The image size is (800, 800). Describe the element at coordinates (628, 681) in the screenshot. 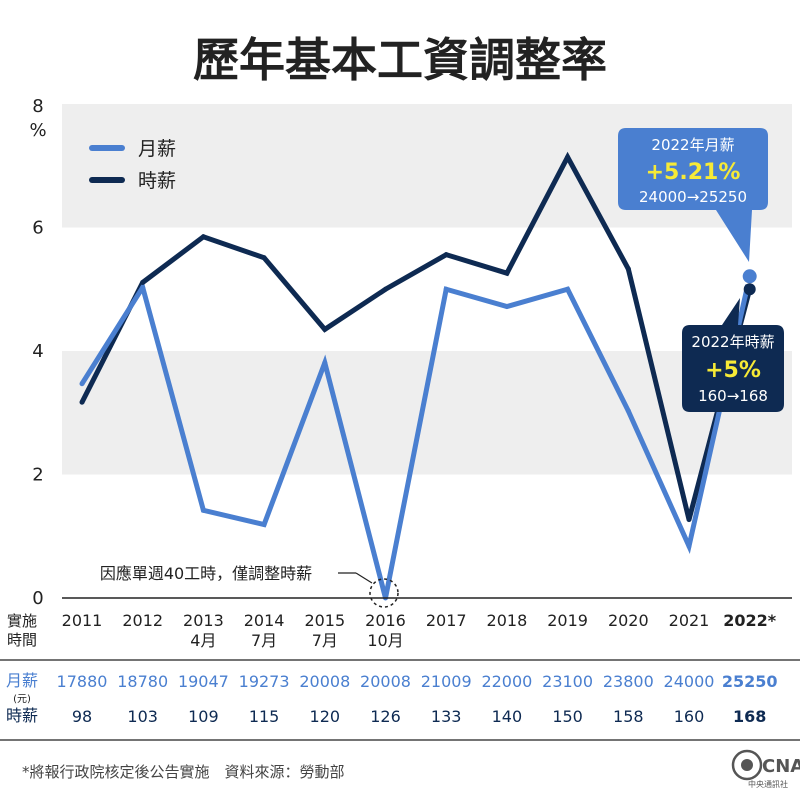

I see `monthly-wage-cell: 23800` at that location.